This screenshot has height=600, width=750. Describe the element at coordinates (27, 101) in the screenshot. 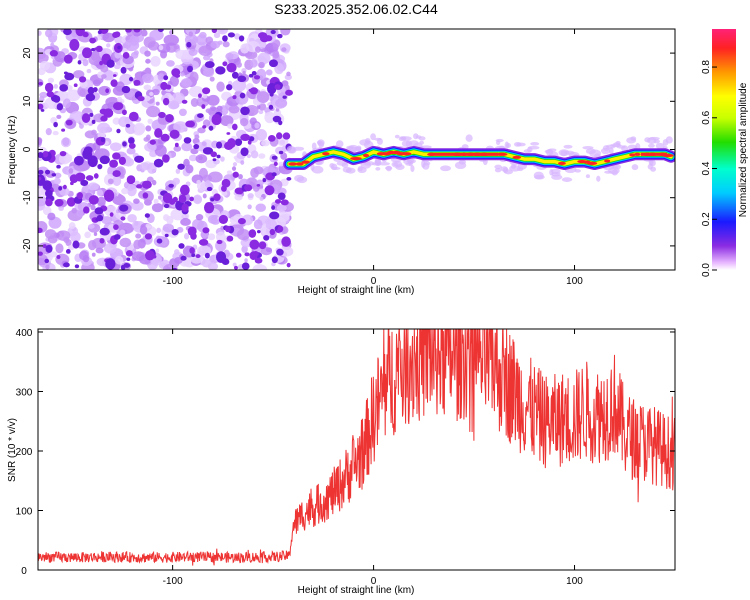

I see `spectrogram-ytick-label: 10` at that location.